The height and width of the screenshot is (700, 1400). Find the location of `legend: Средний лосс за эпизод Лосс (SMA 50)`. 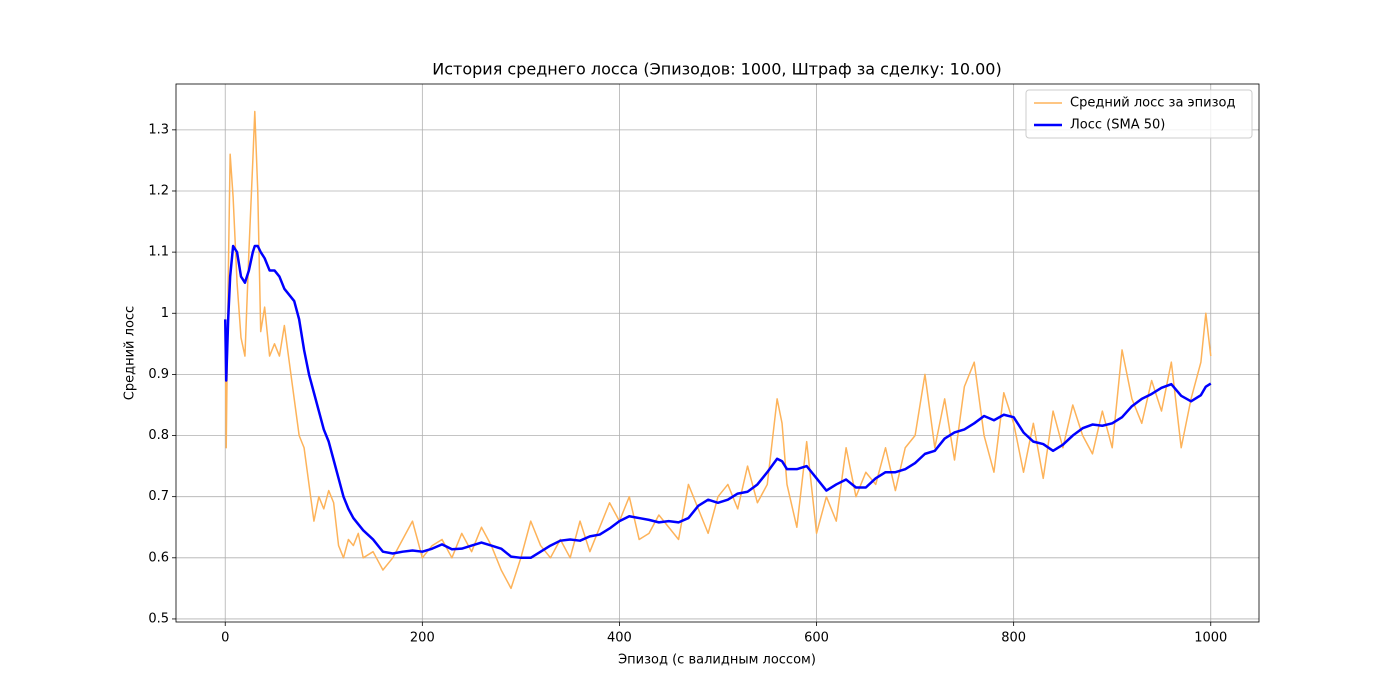

legend: Средний лосс за эпизод Лосс (SMA 50) is located at coordinates (1139, 114).